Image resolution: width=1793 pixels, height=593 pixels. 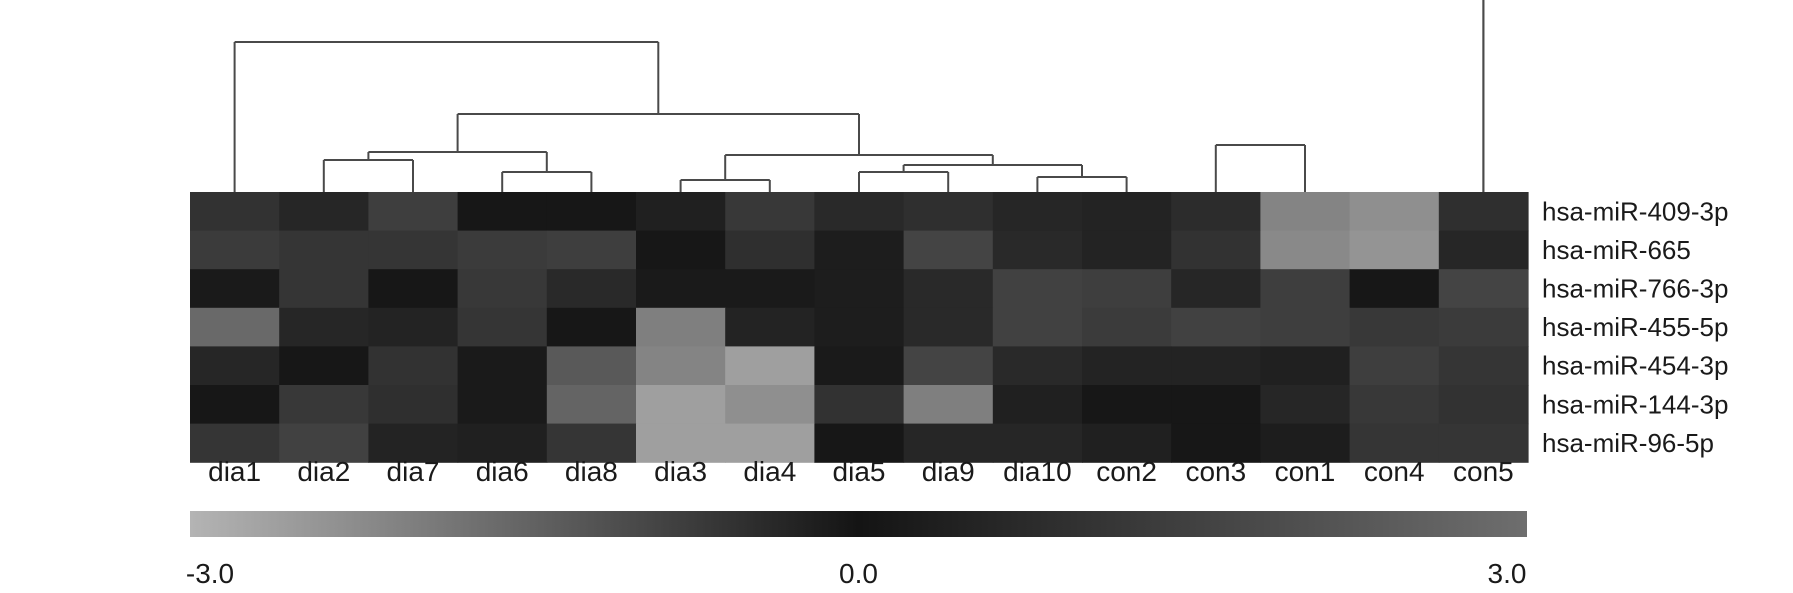 What do you see at coordinates (681, 443) in the screenshot?
I see `heatmap-cell-hsa-miR-96-5p-dia3` at bounding box center [681, 443].